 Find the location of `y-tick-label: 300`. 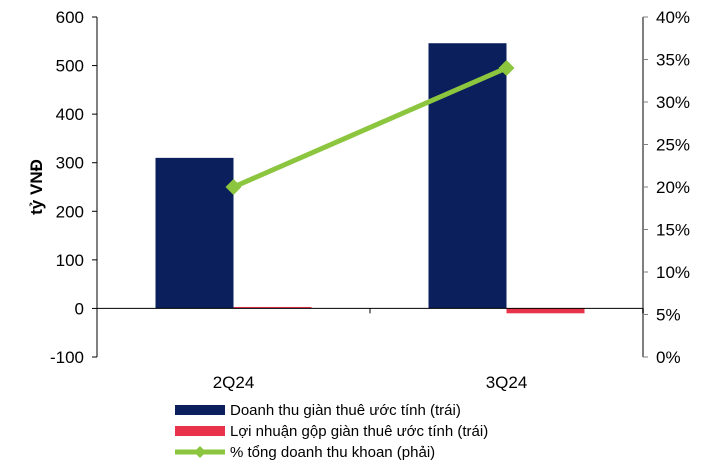

y-tick-label: 300 is located at coordinates (70, 163).